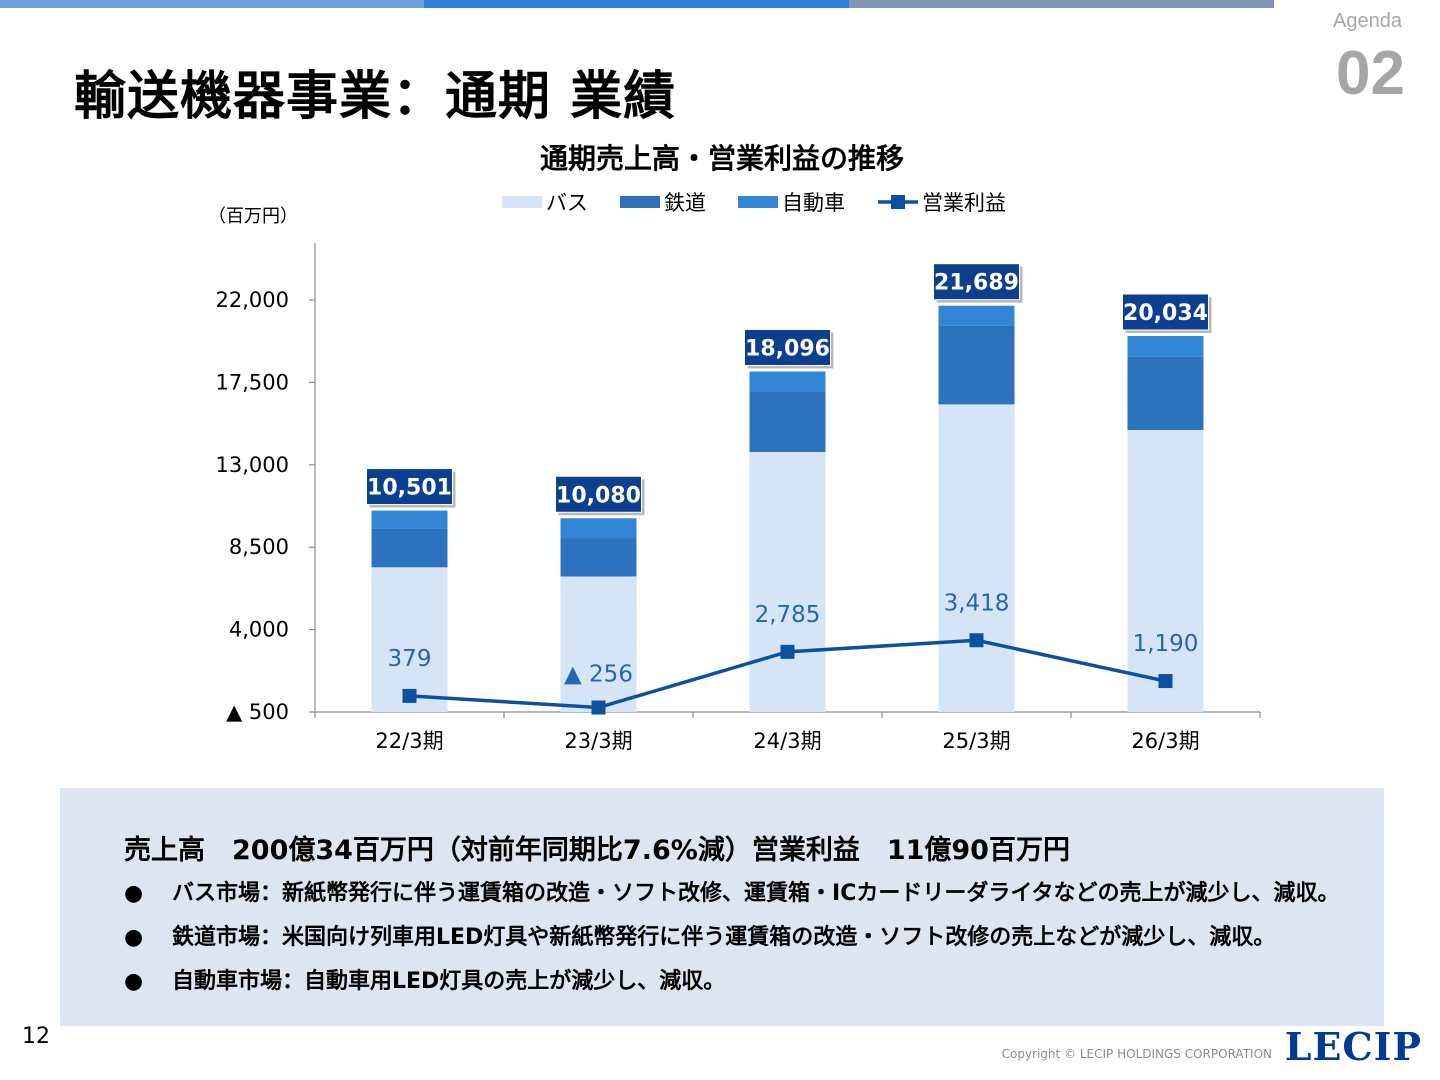  I want to click on x-tick-label: 24/3期, so click(787, 741).